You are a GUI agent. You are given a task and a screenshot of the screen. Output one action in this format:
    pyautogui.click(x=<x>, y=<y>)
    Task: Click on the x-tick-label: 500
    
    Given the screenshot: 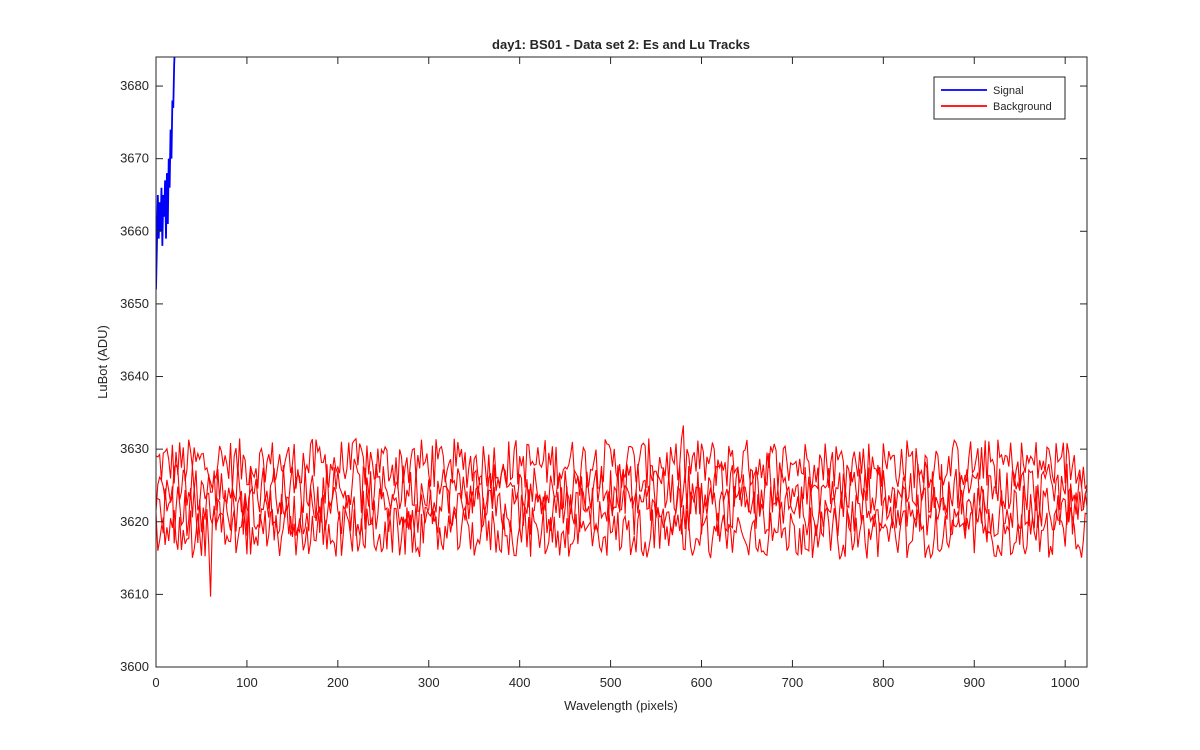 What is the action you would take?
    pyautogui.click(x=611, y=682)
    